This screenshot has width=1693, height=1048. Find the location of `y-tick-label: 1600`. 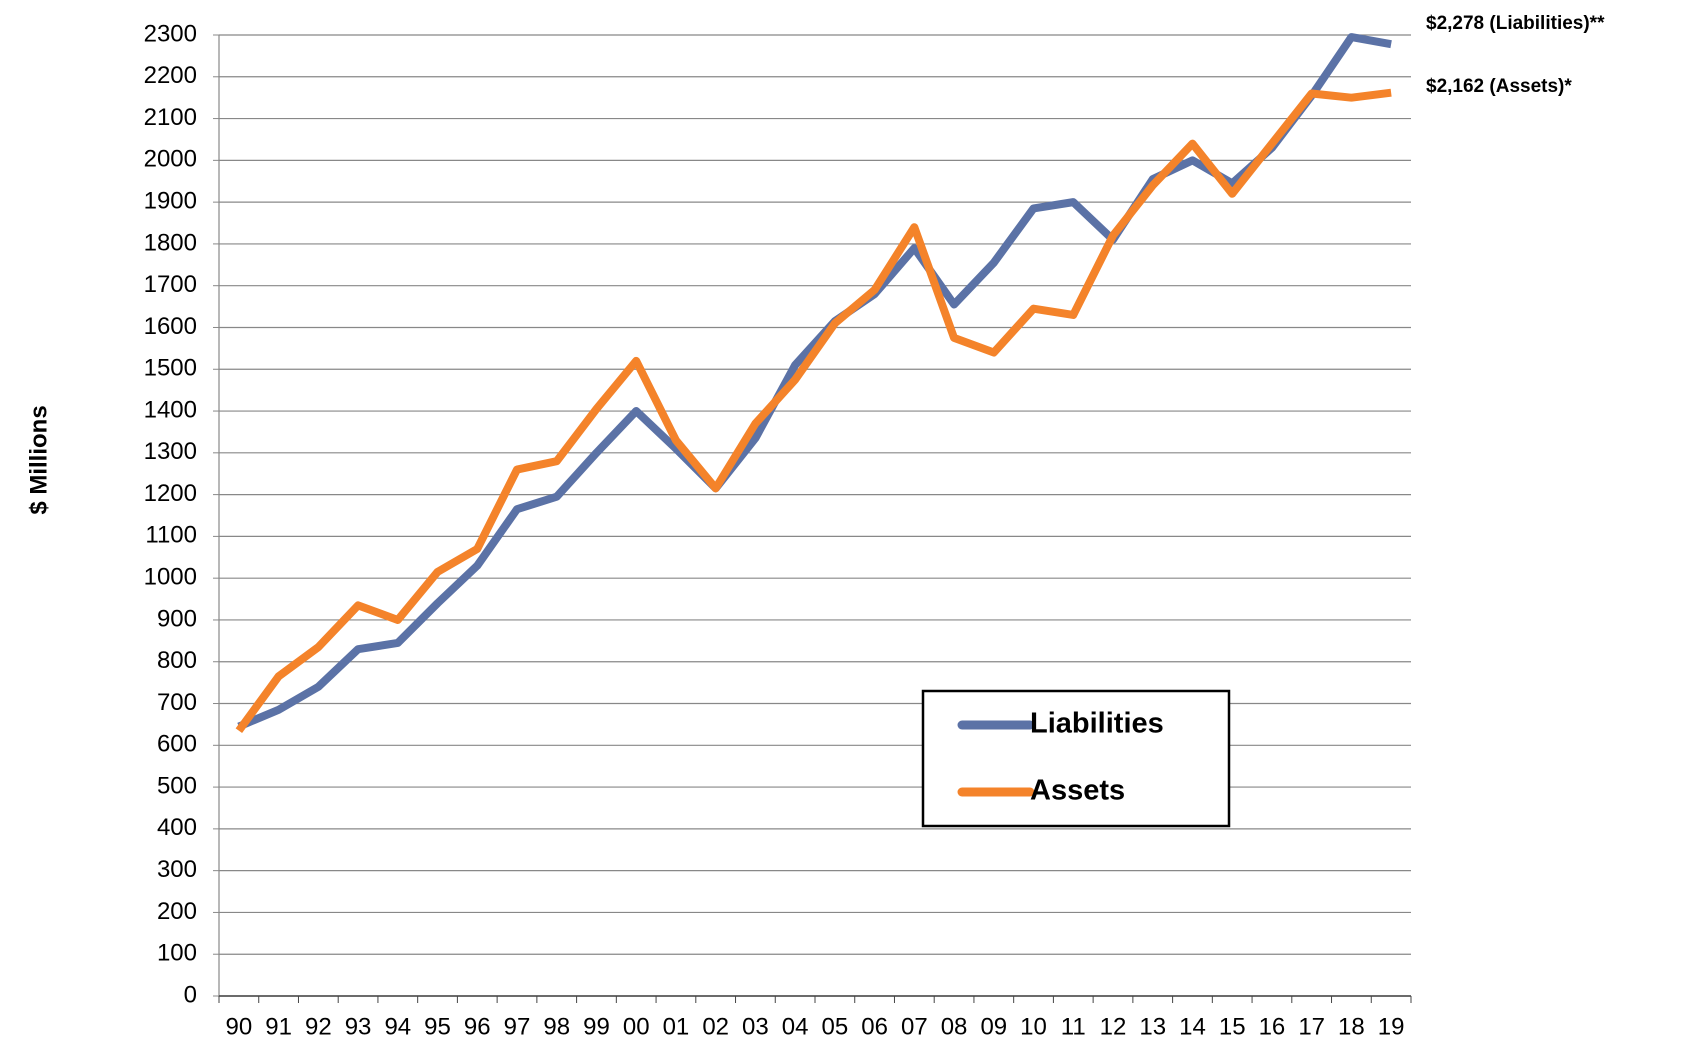

y-tick-label: 1600 is located at coordinates (170, 326).